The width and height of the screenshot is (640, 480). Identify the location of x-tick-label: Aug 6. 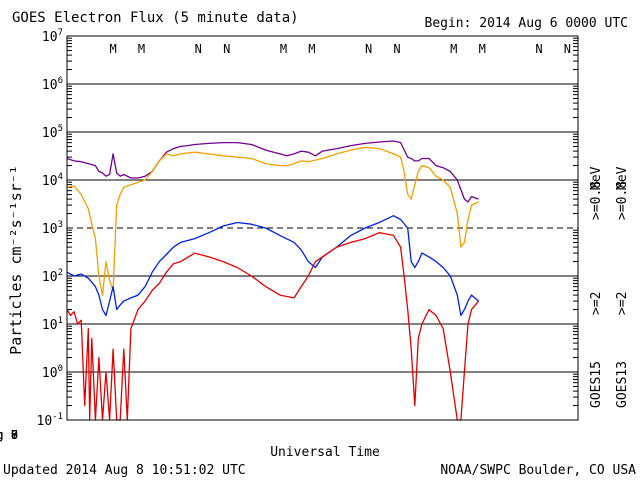
(9, 435).